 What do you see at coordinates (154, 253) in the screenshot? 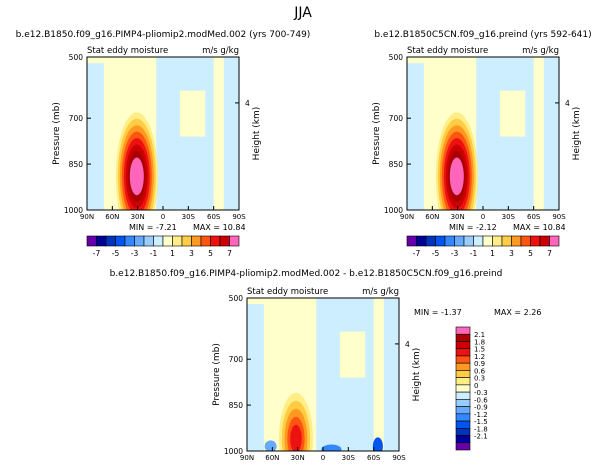
I see `colorbar-label: -1` at bounding box center [154, 253].